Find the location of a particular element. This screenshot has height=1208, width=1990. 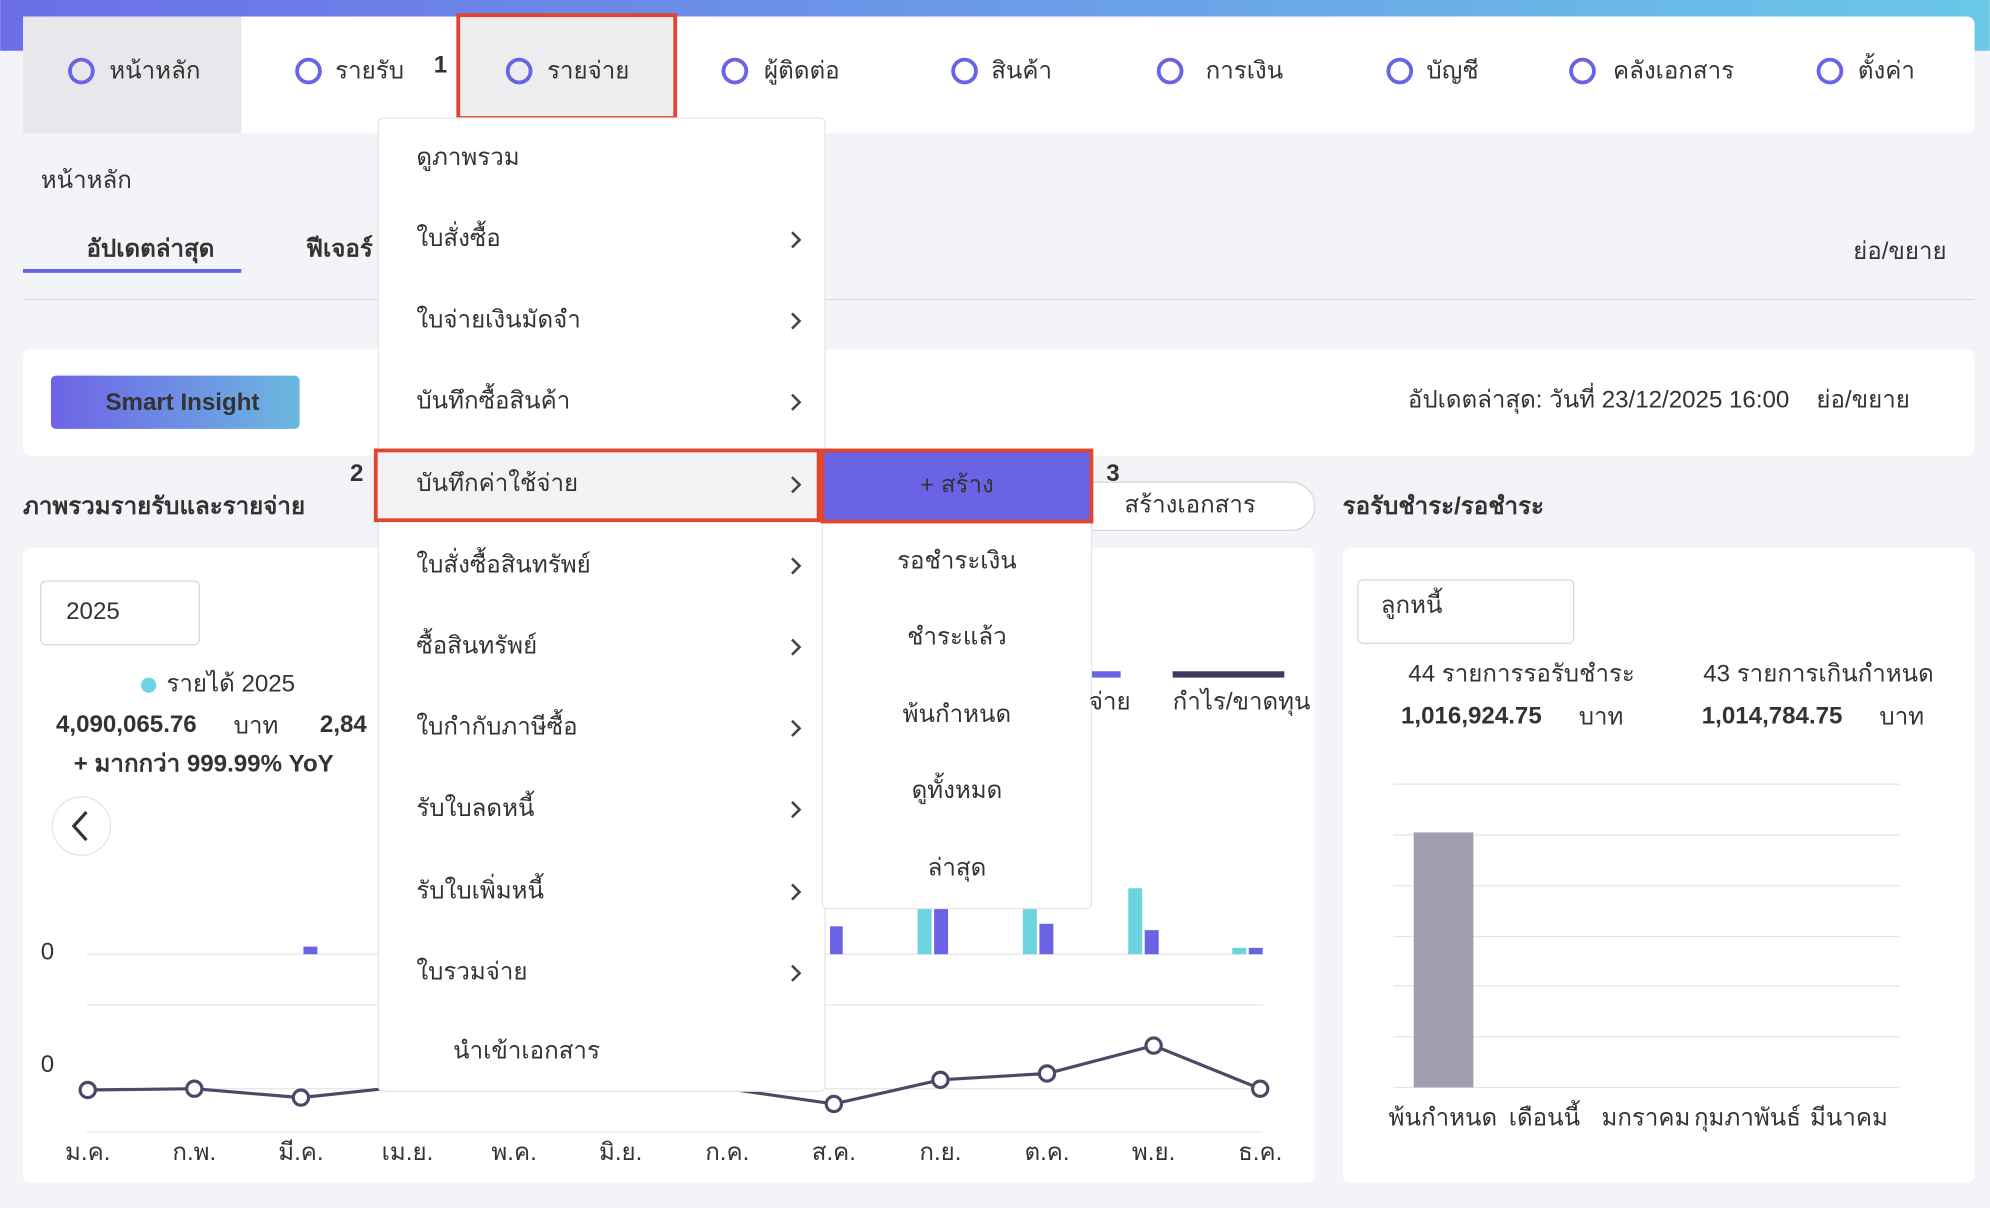

submenu-item: ชำระแล้ว is located at coordinates (957, 637).